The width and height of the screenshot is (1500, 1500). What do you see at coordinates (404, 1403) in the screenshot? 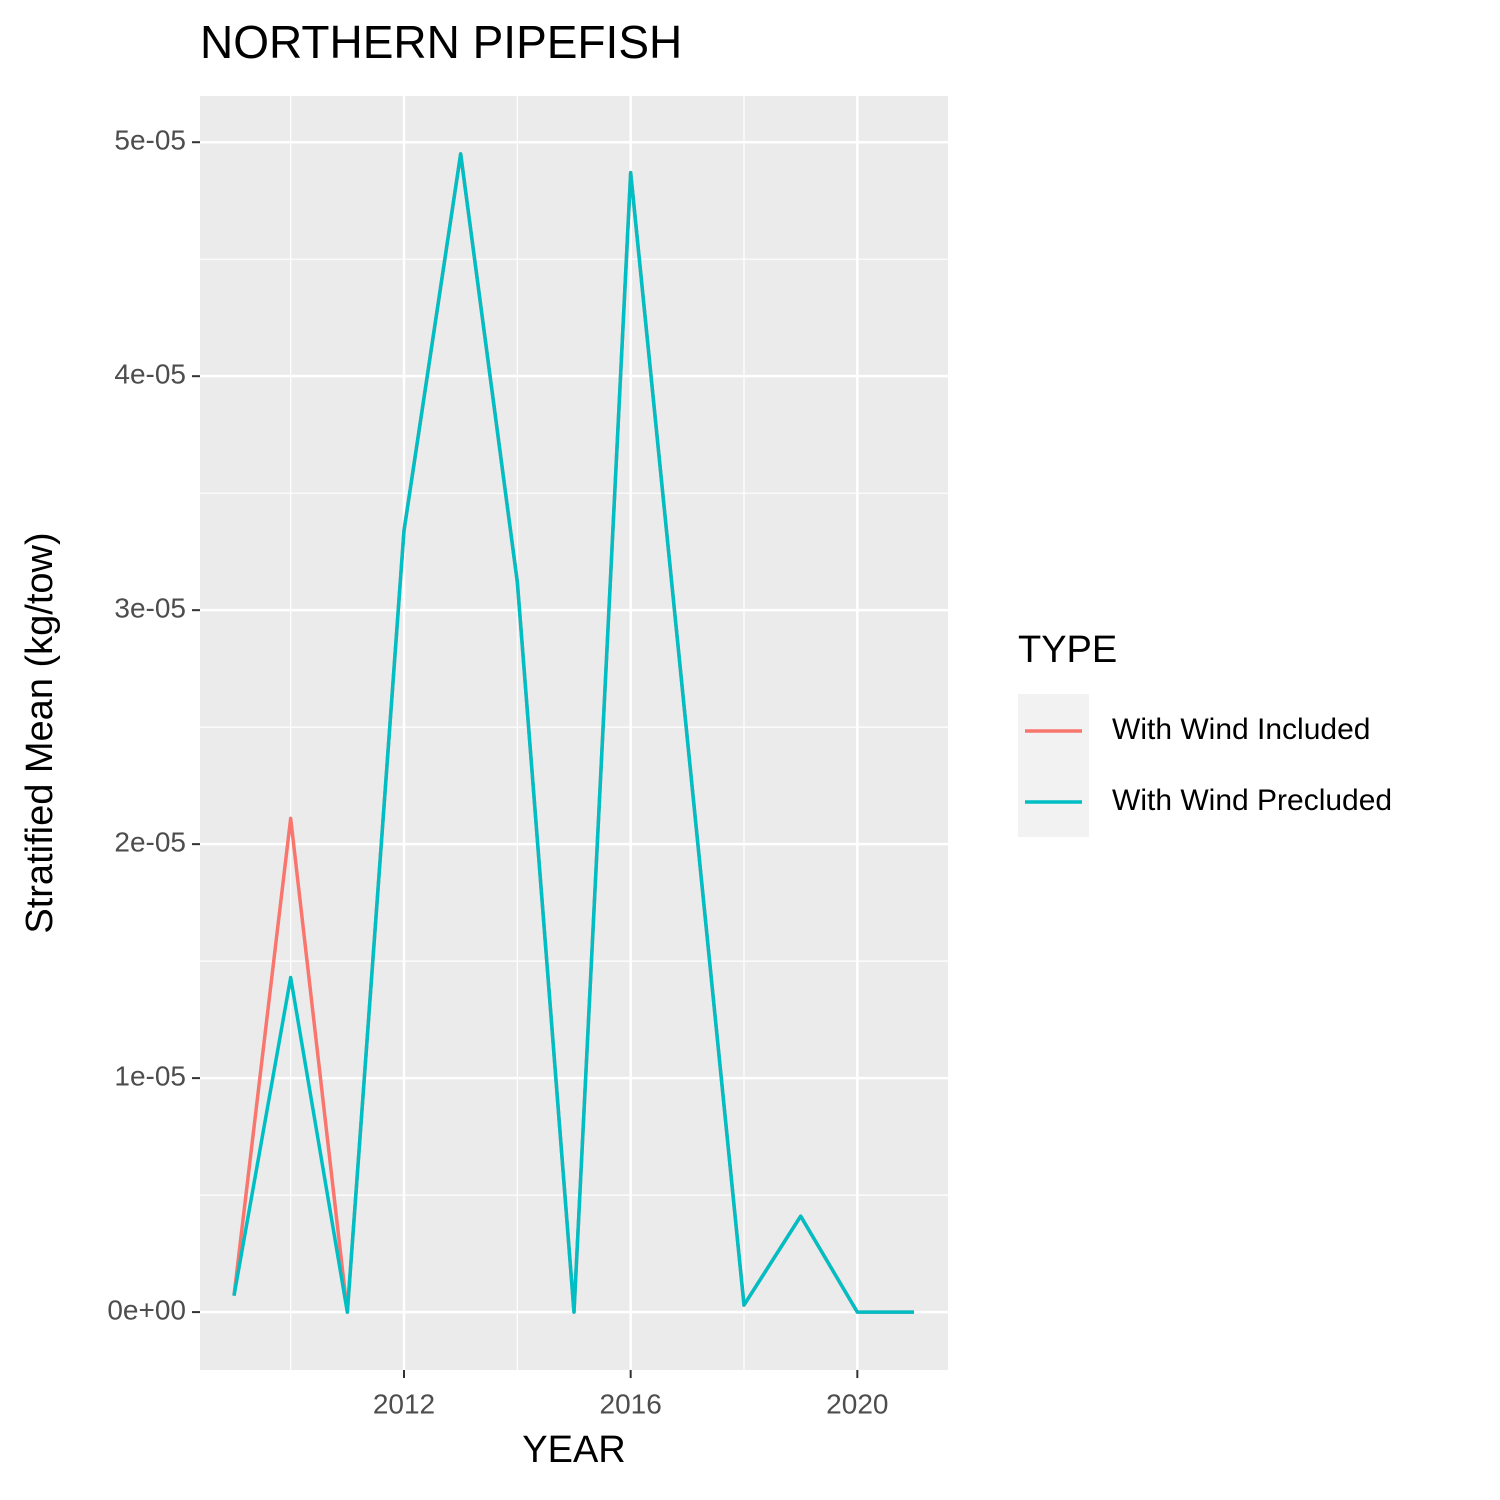
I see `x-tick-label: 2012` at bounding box center [404, 1403].